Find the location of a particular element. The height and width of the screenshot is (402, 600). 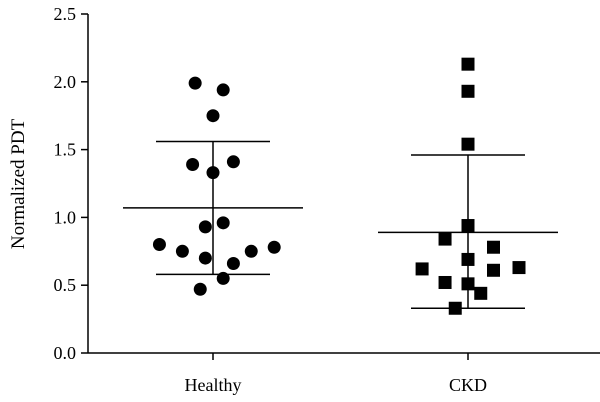

y-axis: 0.0 0.5 1.0 1.5 2.0 2.5 is located at coordinates (71, 183).